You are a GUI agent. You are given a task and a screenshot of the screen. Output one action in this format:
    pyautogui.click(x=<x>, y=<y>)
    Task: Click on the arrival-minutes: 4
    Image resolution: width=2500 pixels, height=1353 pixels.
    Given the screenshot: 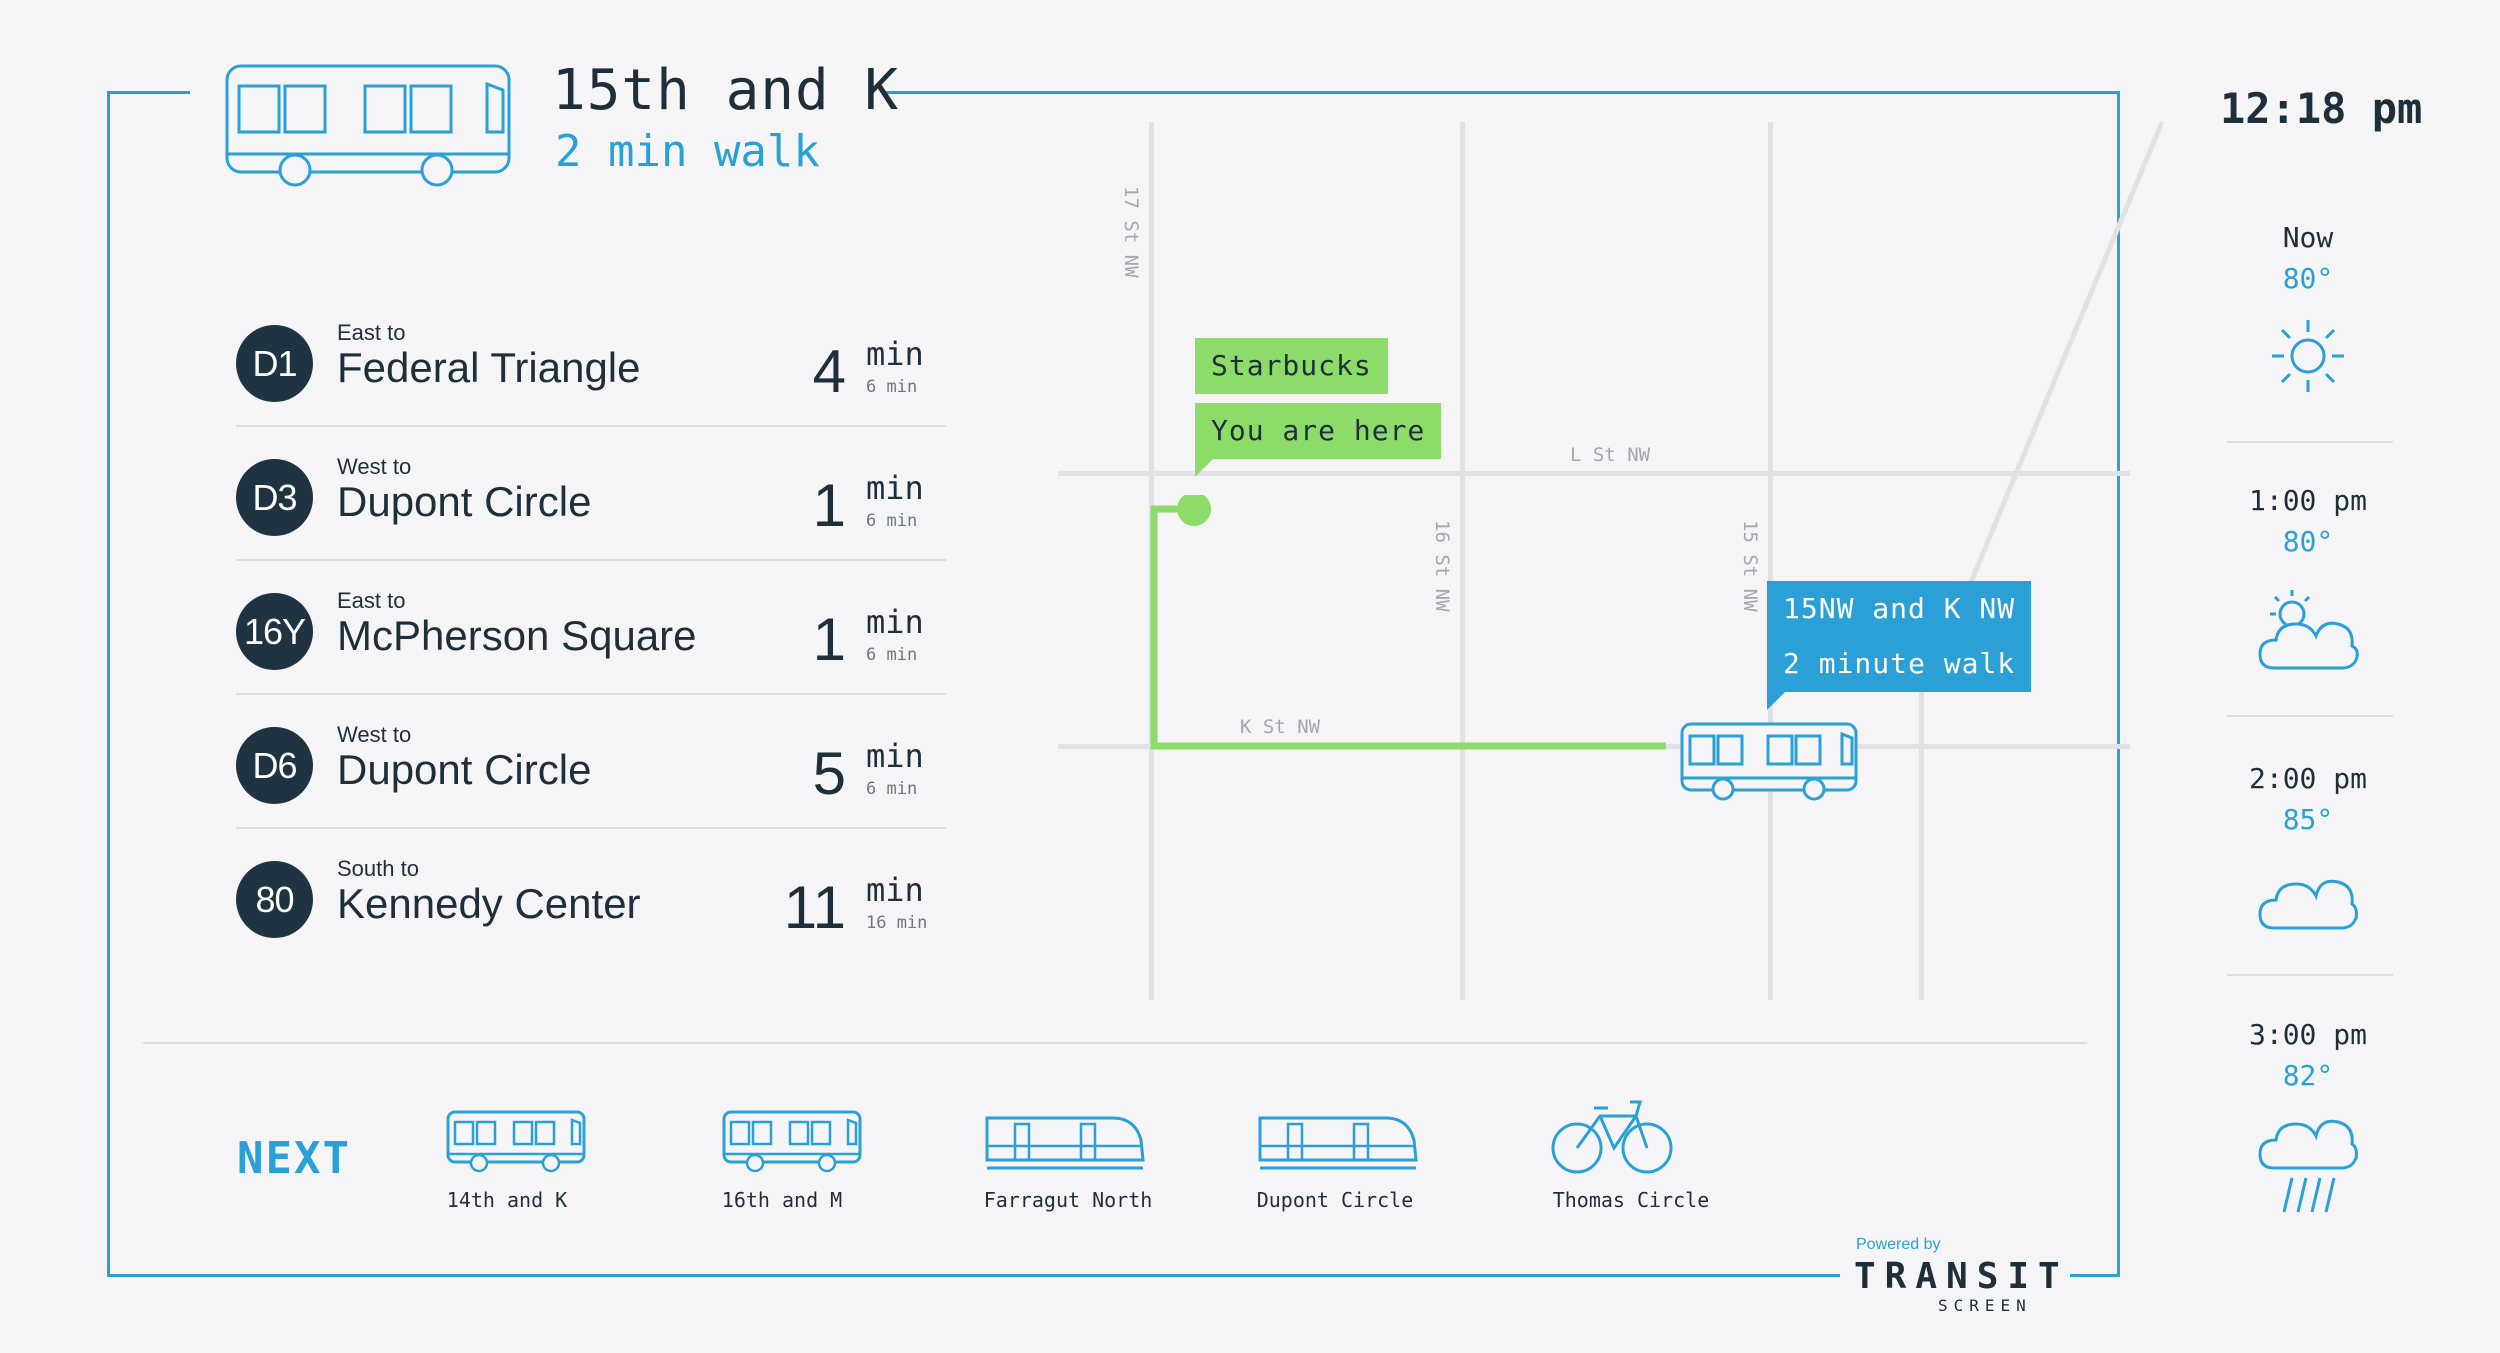 What is the action you would take?
    pyautogui.click(x=829, y=371)
    